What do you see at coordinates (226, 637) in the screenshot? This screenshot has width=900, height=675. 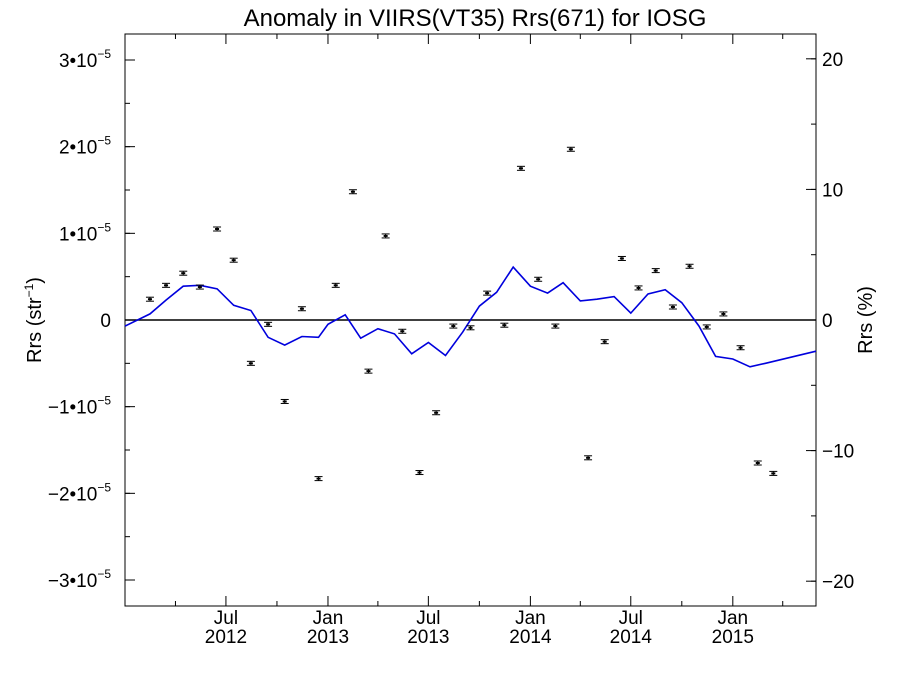 I see `x-tick-label-year: 2012` at bounding box center [226, 637].